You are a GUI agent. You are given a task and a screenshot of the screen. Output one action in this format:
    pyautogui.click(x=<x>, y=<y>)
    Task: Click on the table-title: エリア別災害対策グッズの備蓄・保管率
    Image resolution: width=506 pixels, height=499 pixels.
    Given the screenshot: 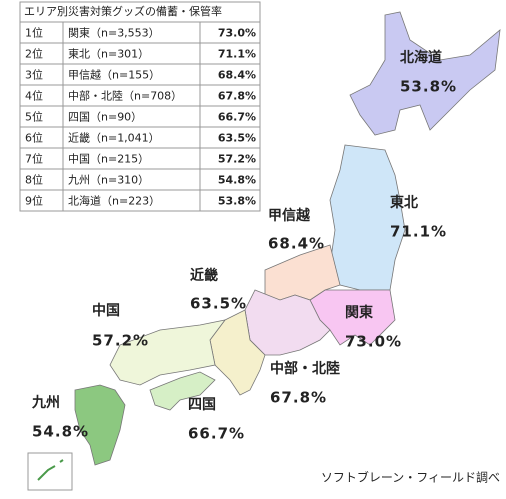 What is the action you would take?
    pyautogui.click(x=123, y=11)
    